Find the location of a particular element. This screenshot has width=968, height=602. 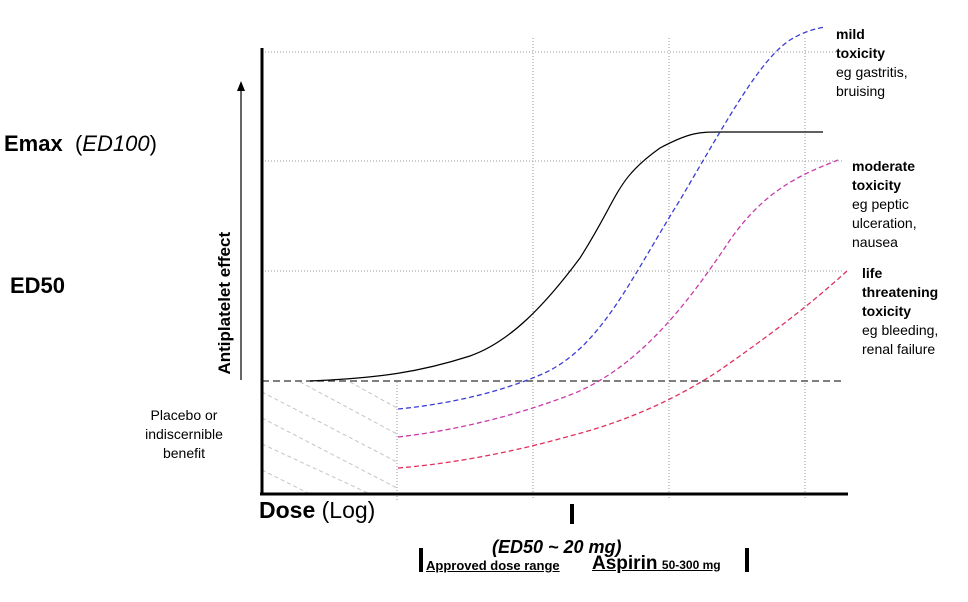

placebo-line-2: indiscernible is located at coordinates (184, 434).